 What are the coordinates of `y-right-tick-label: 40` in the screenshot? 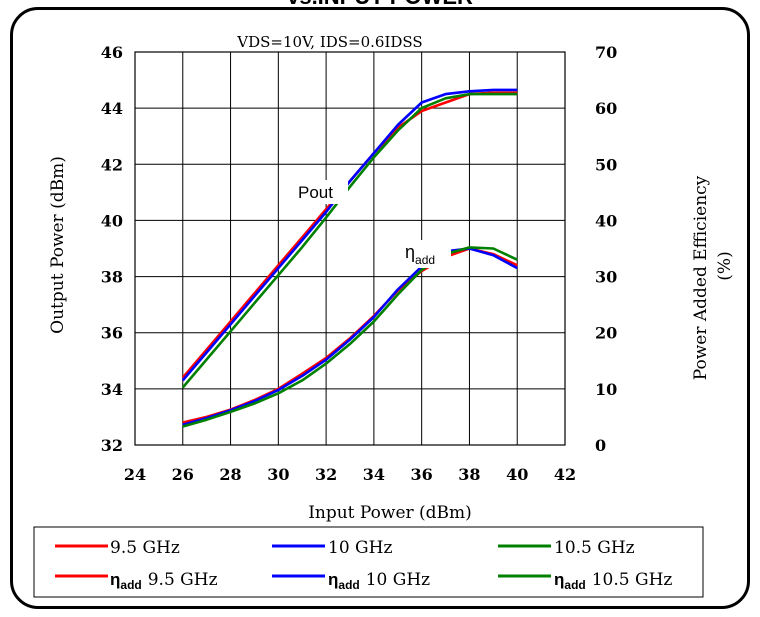 It's located at (606, 220).